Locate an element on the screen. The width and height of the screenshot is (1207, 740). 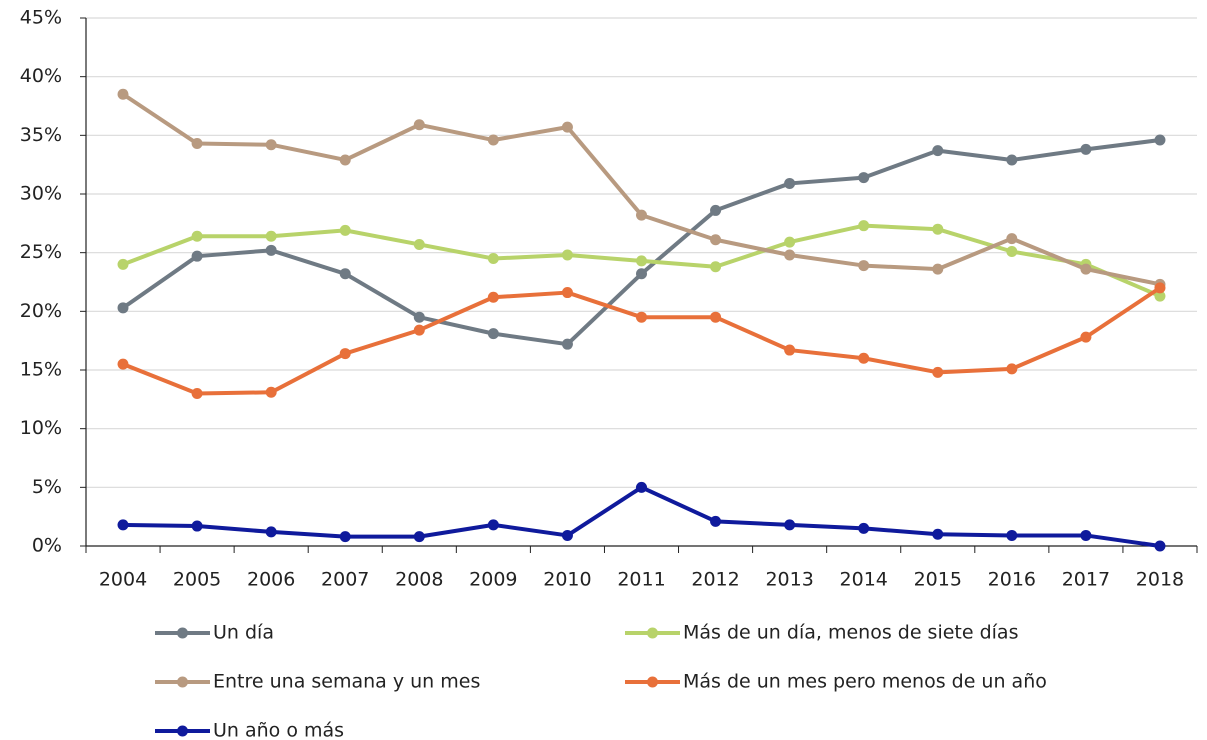
x-tick-label: 2012 is located at coordinates (715, 580).